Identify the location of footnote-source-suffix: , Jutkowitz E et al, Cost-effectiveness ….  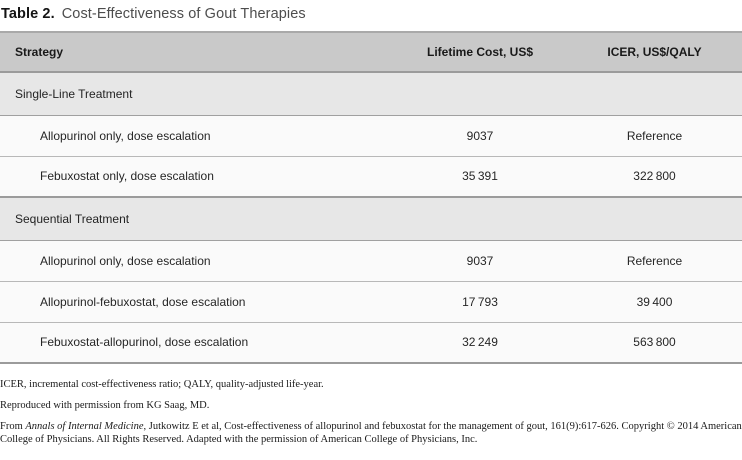
(371, 433).